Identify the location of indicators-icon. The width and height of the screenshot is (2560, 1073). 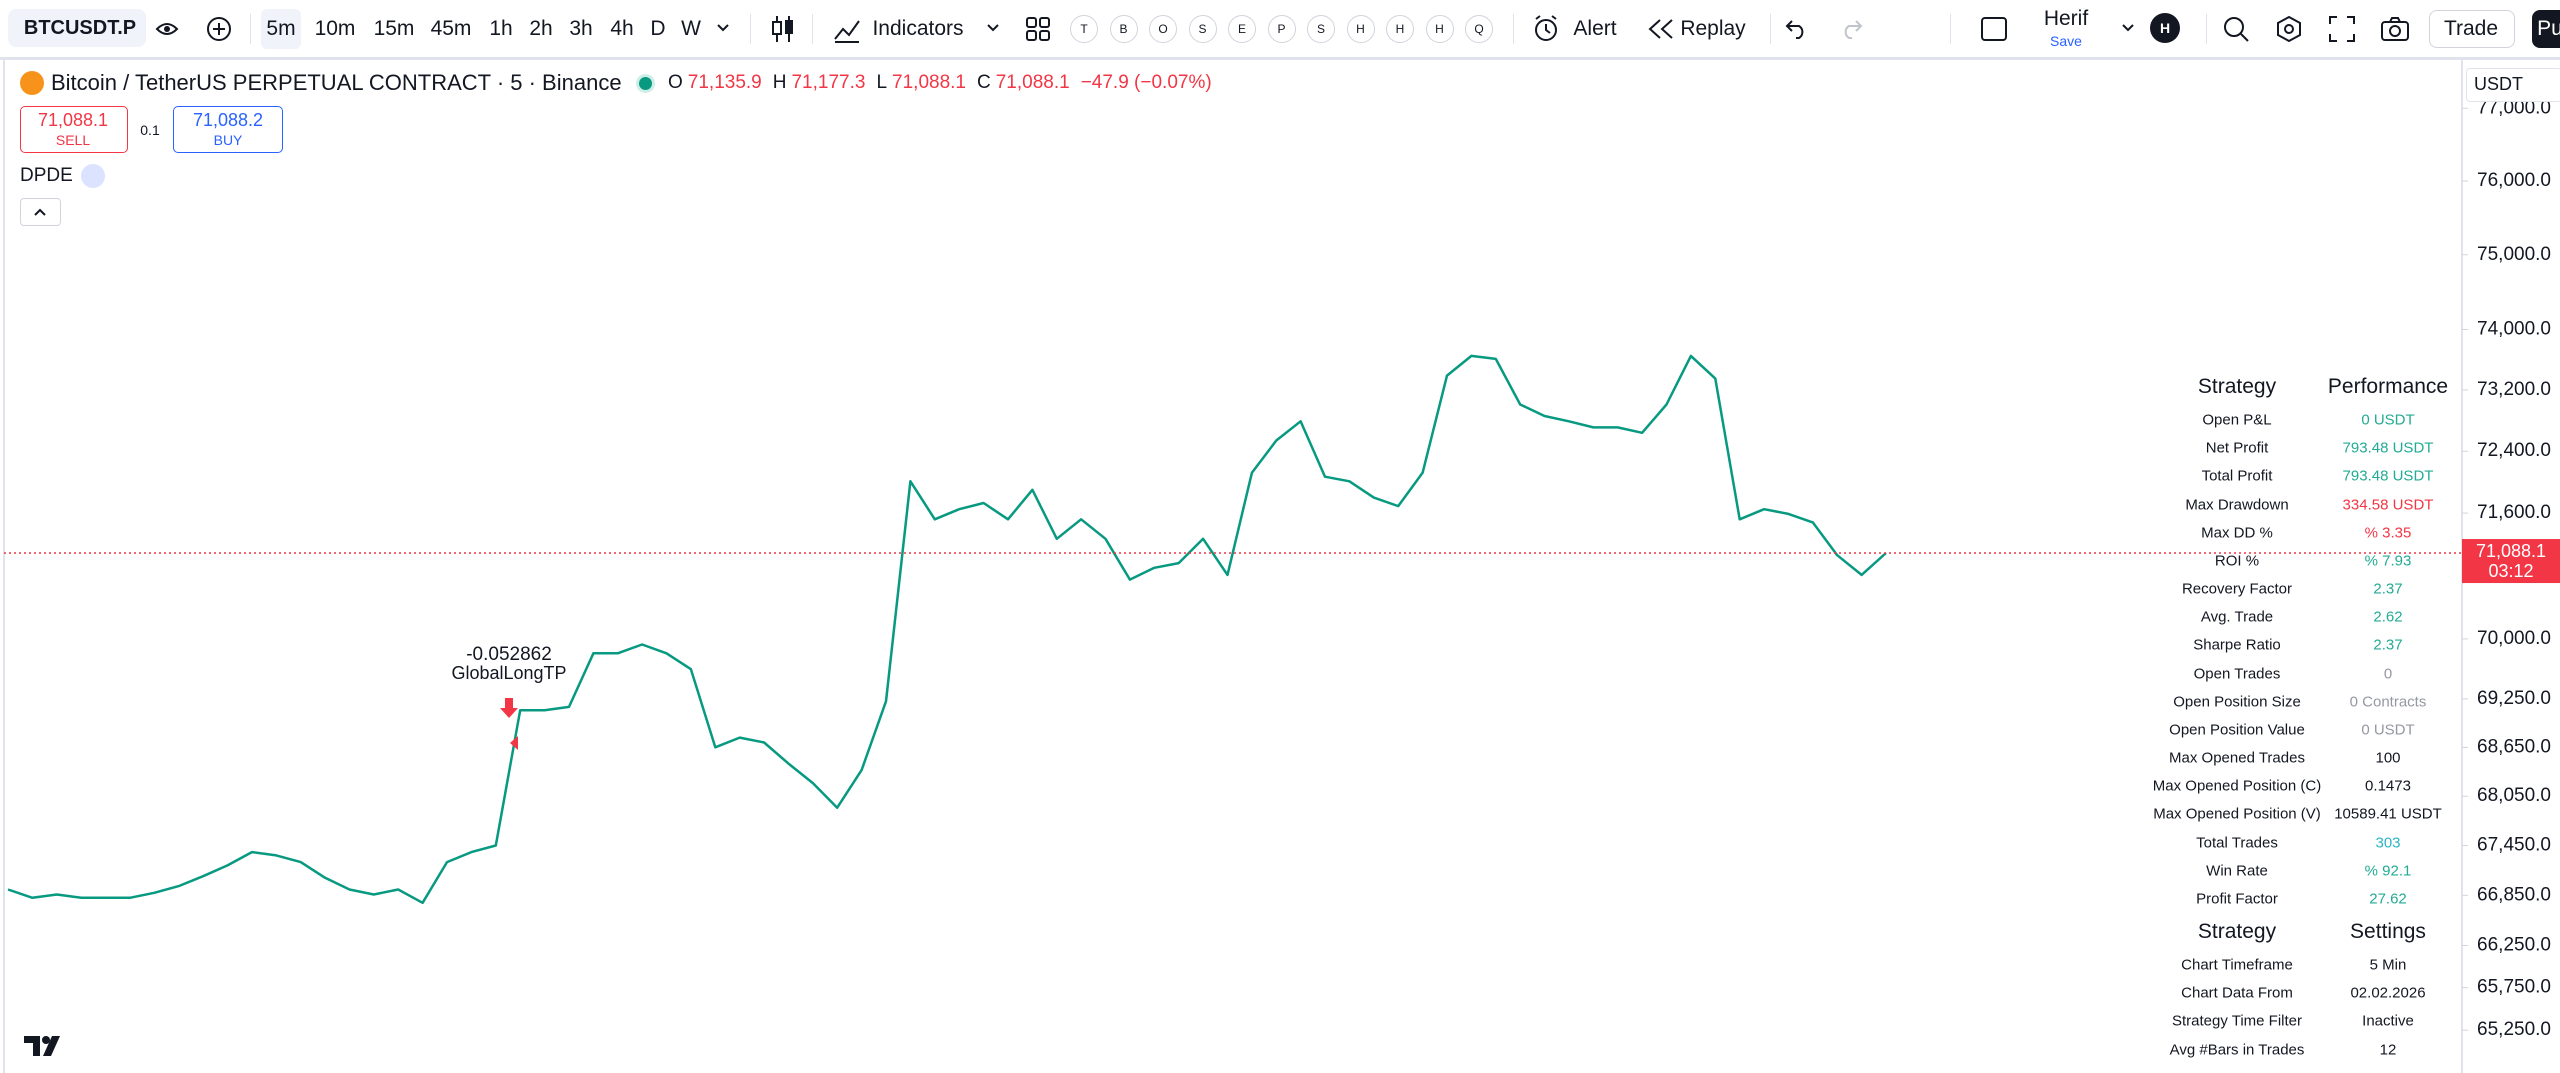
(847, 29).